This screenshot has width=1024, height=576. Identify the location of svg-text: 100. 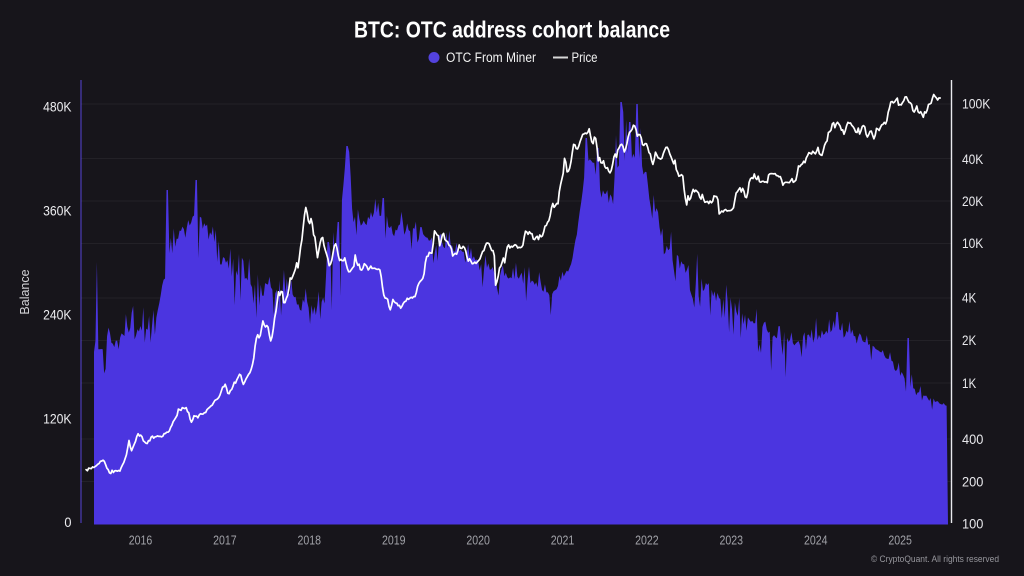
(972, 524).